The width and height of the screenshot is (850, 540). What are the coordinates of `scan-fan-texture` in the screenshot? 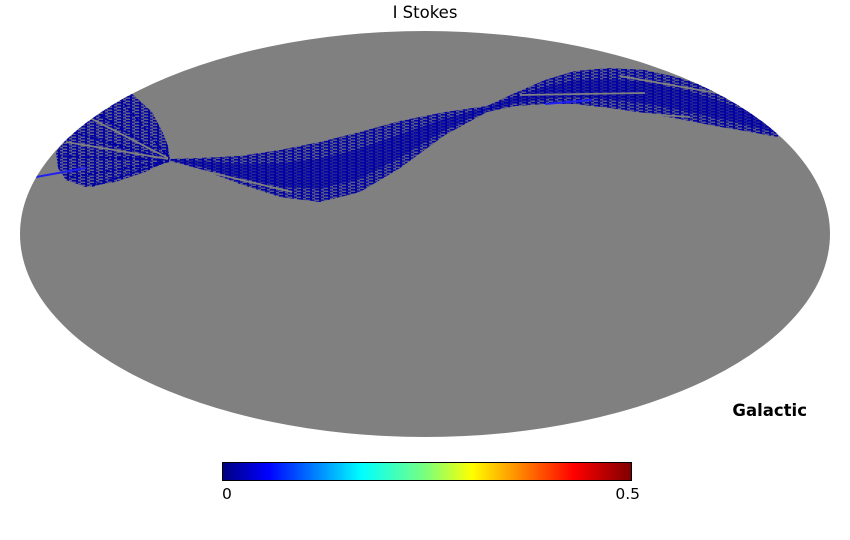 It's located at (113, 139).